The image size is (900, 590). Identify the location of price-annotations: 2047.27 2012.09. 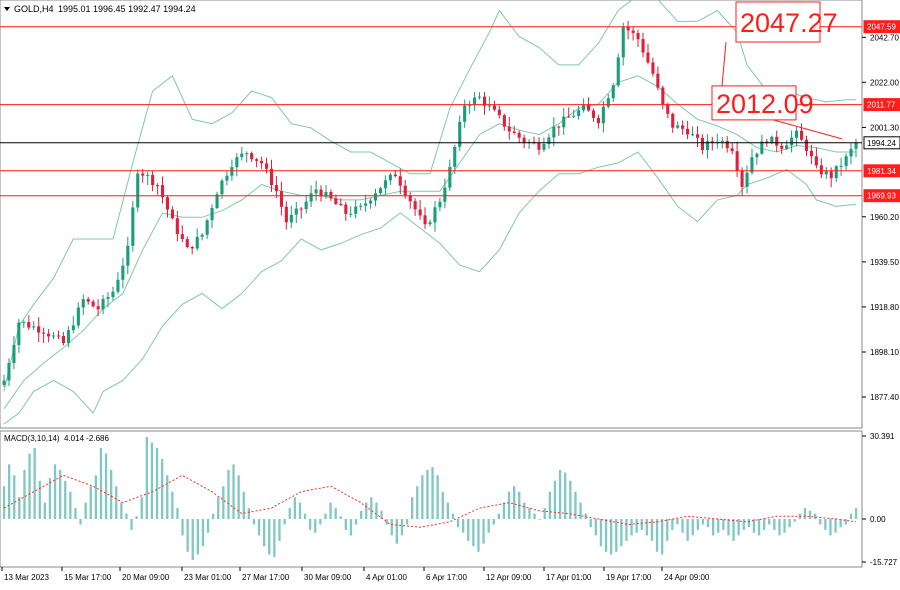
(777, 70).